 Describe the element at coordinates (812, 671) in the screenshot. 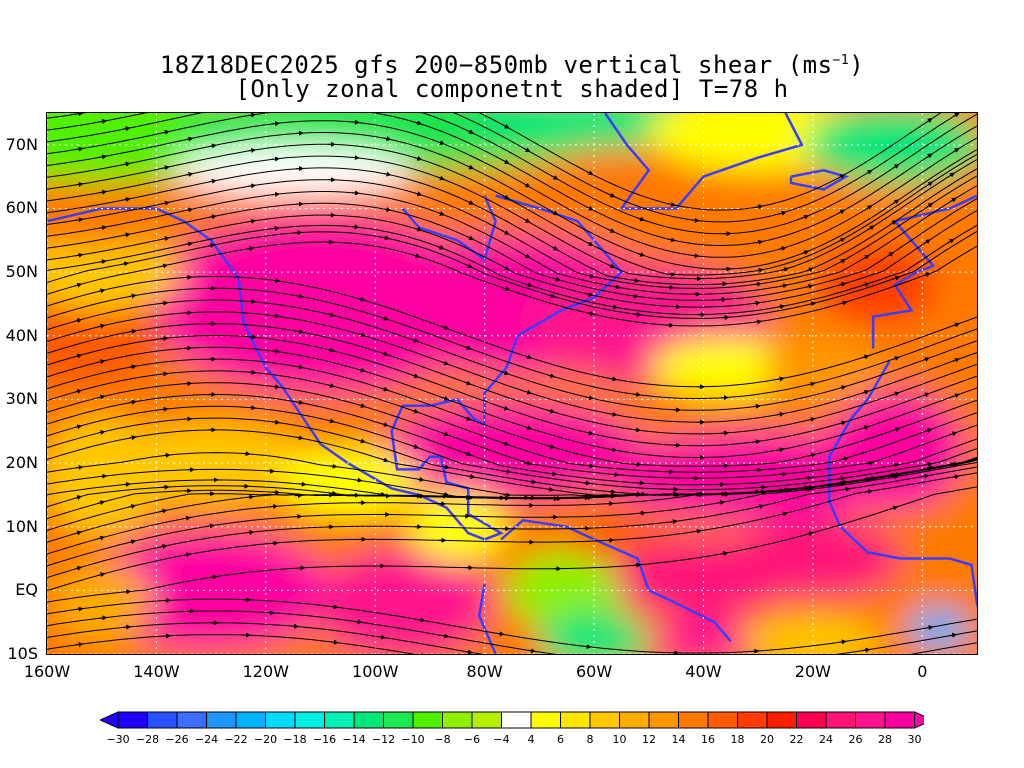

I see `lon-label: 20W` at that location.